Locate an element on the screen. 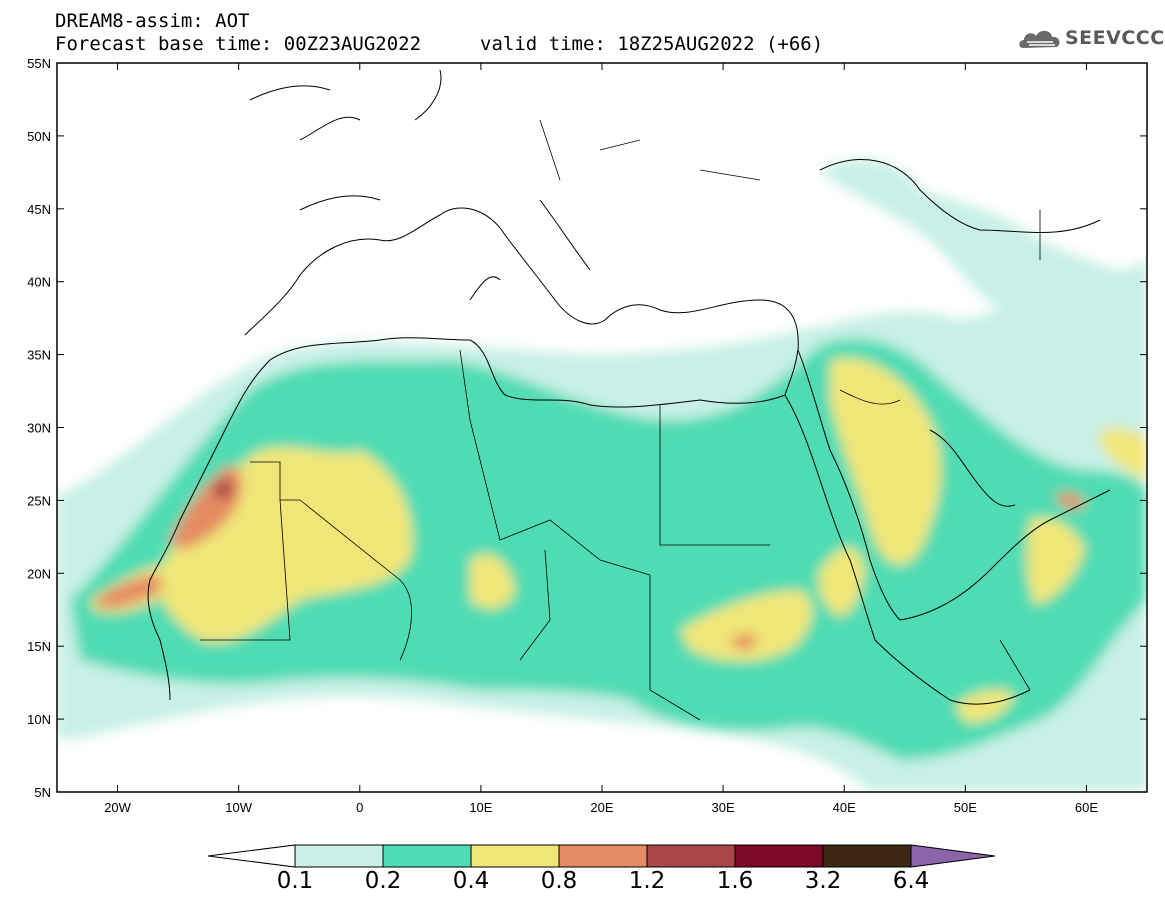 This screenshot has width=1165, height=905. forecast-base-time: Forecast base time: 00Z23AUG2022 is located at coordinates (238, 44).